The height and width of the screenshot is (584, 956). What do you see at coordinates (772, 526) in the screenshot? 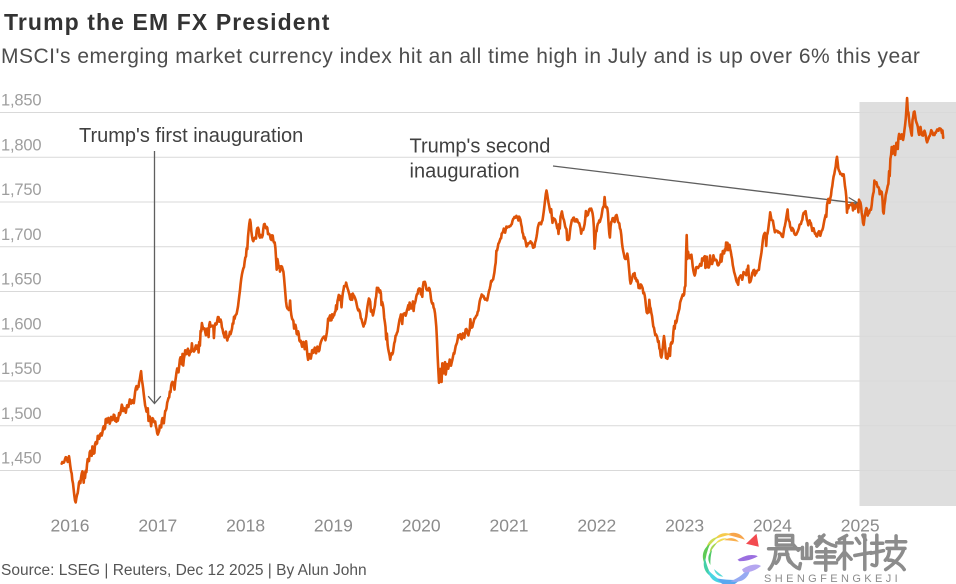
I see `svg-text: 2024` at bounding box center [772, 526].